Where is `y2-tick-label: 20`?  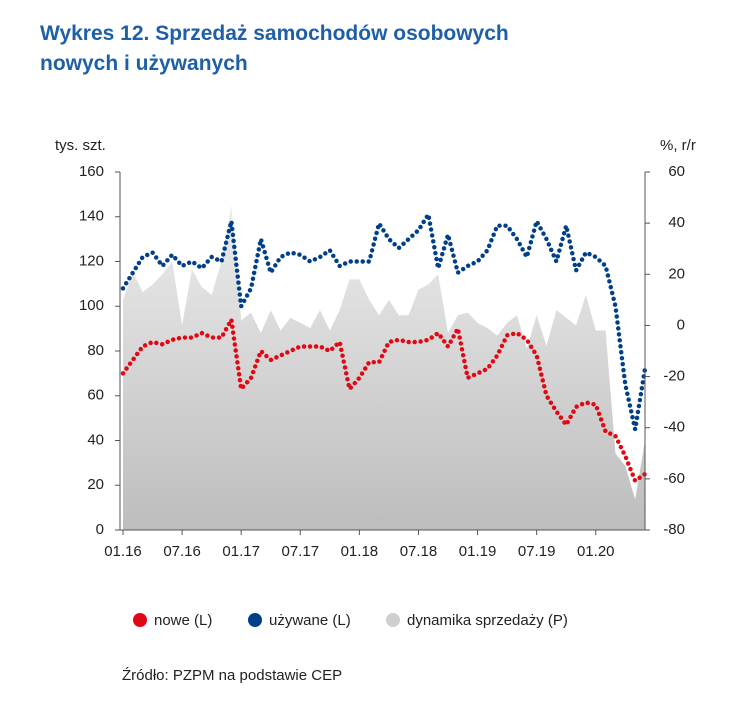
y2-tick-label: 20 is located at coordinates (676, 273).